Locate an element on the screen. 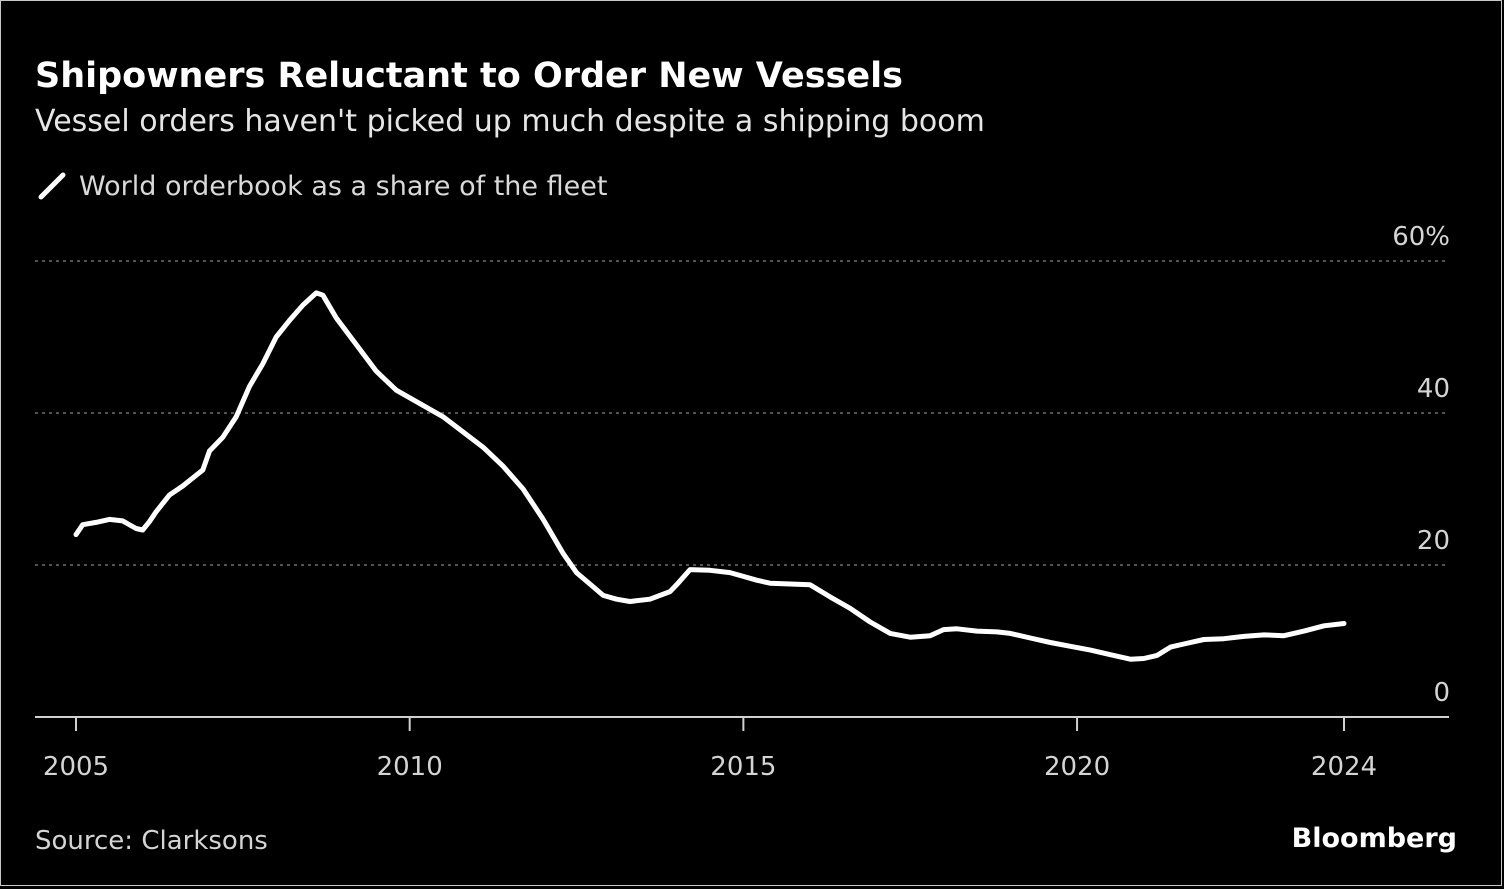 This screenshot has width=1504, height=889. x-axis-ticks: 2005 2010 2015 2020 2024 is located at coordinates (710, 749).